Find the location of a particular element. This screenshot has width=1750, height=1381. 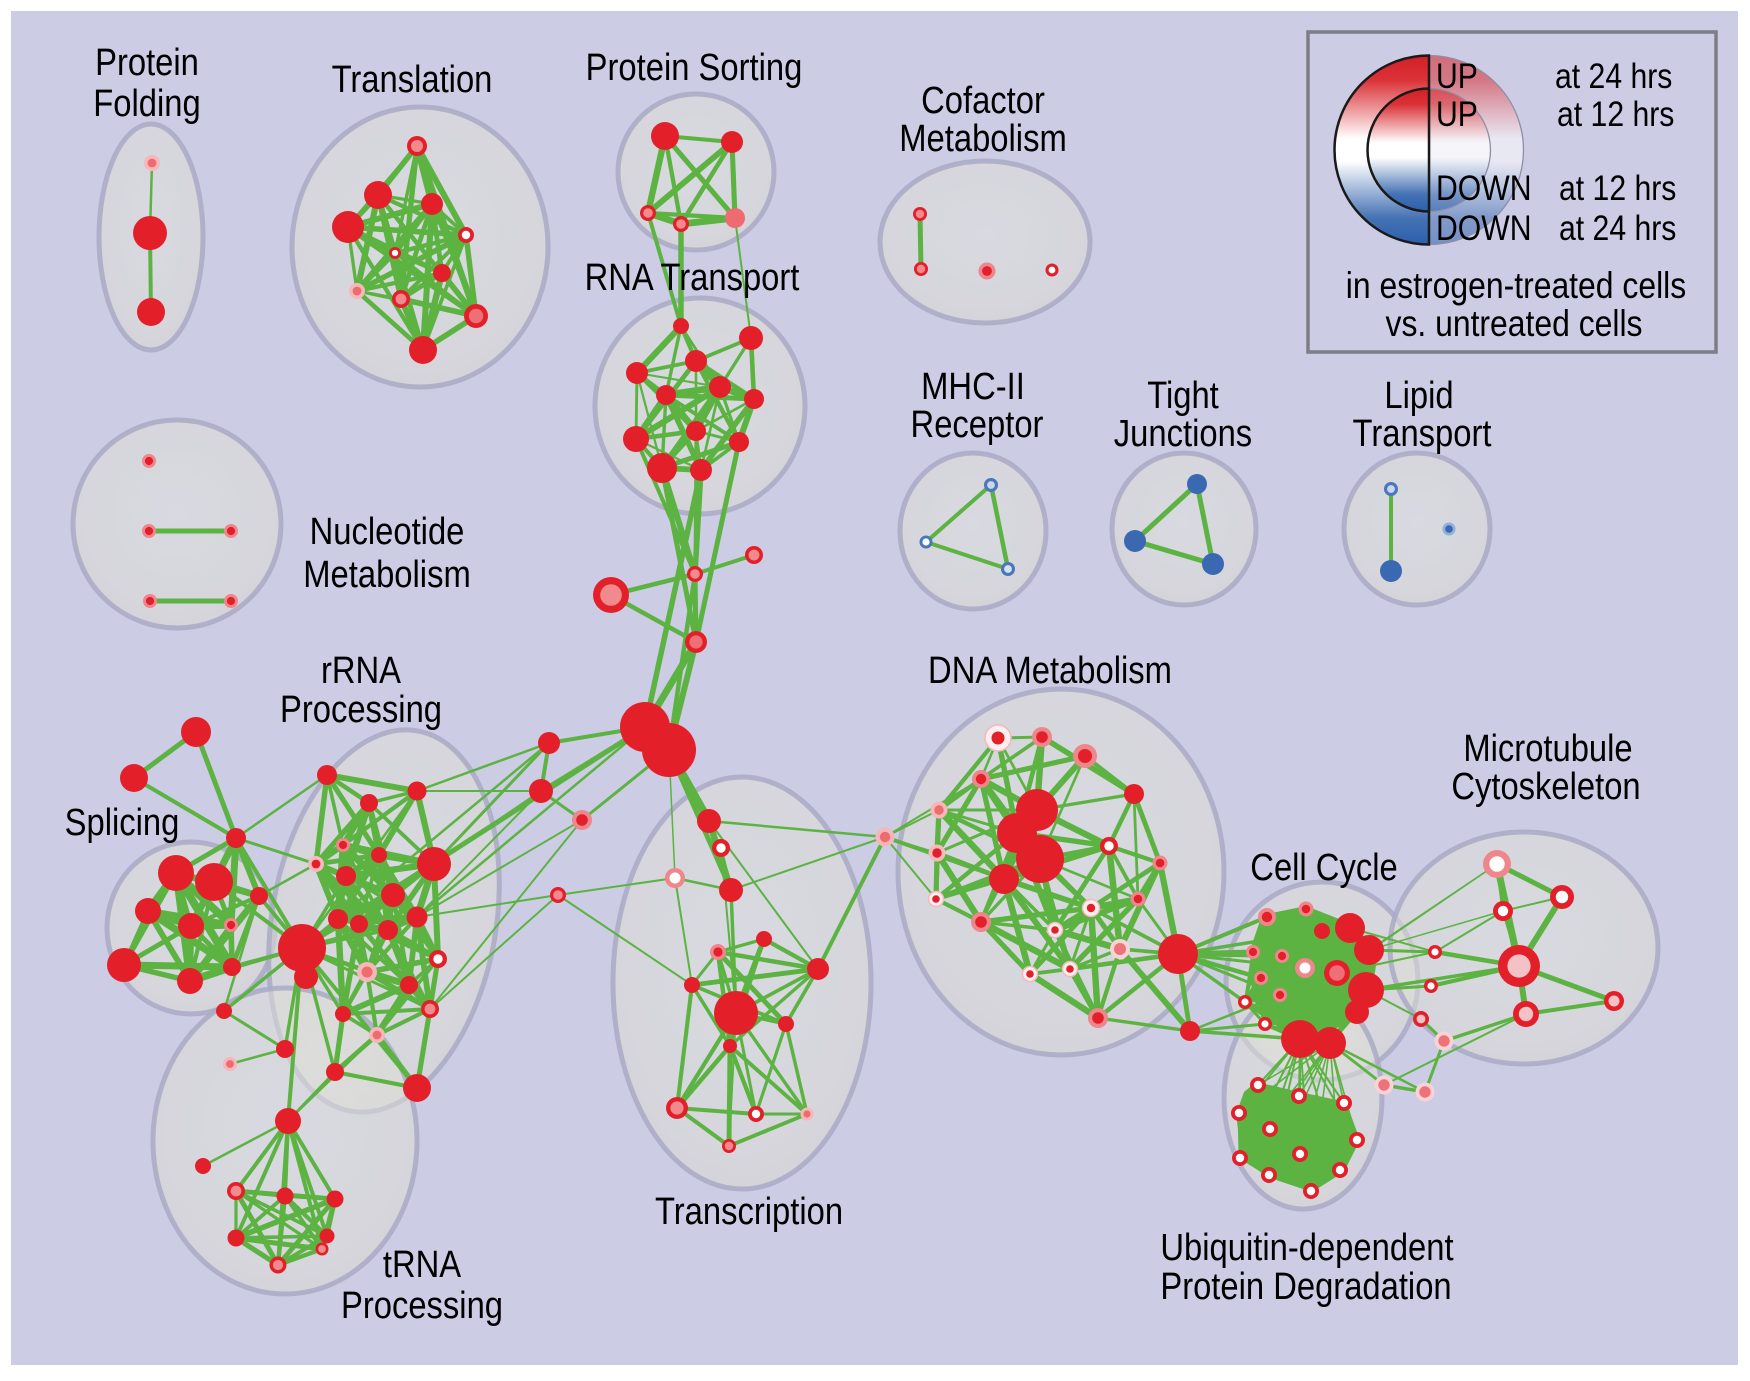

svg-text: in estrogen-treated cells is located at coordinates (1516, 285).